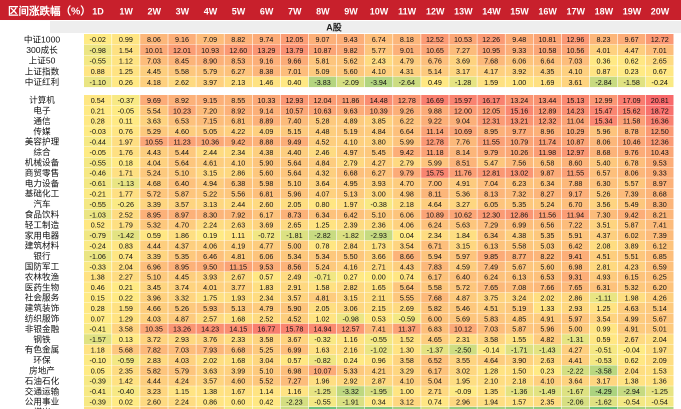 This screenshot has height=409, width=681. Describe the element at coordinates (491, 162) in the screenshot. I see `cell-value: 5.47` at that location.